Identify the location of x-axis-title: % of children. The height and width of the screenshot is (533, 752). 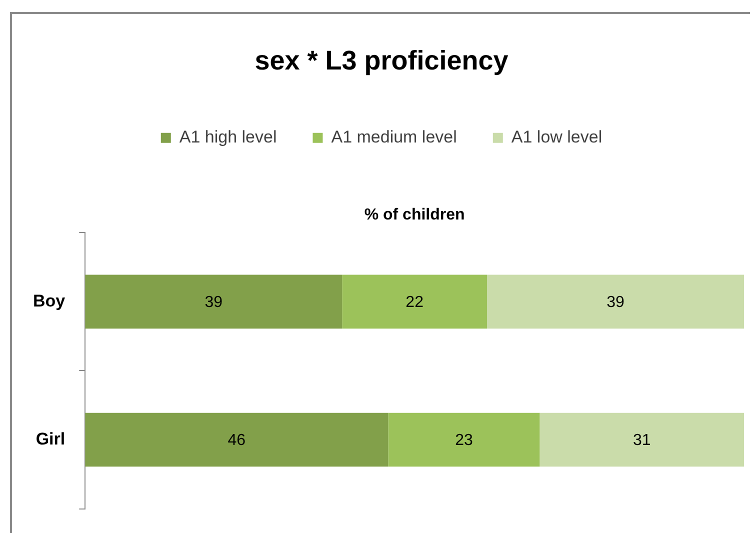
(414, 215).